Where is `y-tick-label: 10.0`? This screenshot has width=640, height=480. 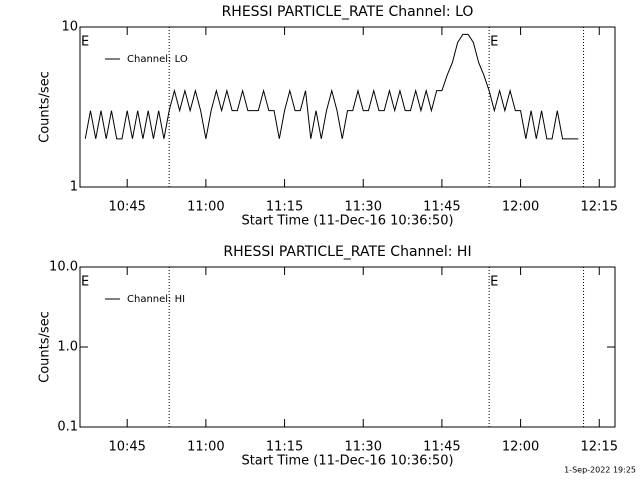 y-tick-label: 10.0 is located at coordinates (63, 267).